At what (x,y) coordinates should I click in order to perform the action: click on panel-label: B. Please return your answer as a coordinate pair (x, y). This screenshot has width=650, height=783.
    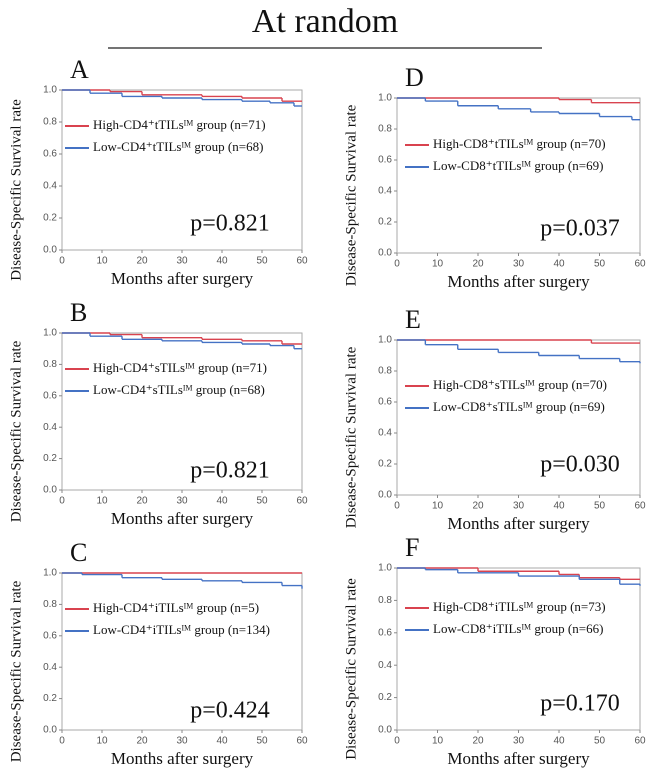
    Looking at the image, I should click on (78, 312).